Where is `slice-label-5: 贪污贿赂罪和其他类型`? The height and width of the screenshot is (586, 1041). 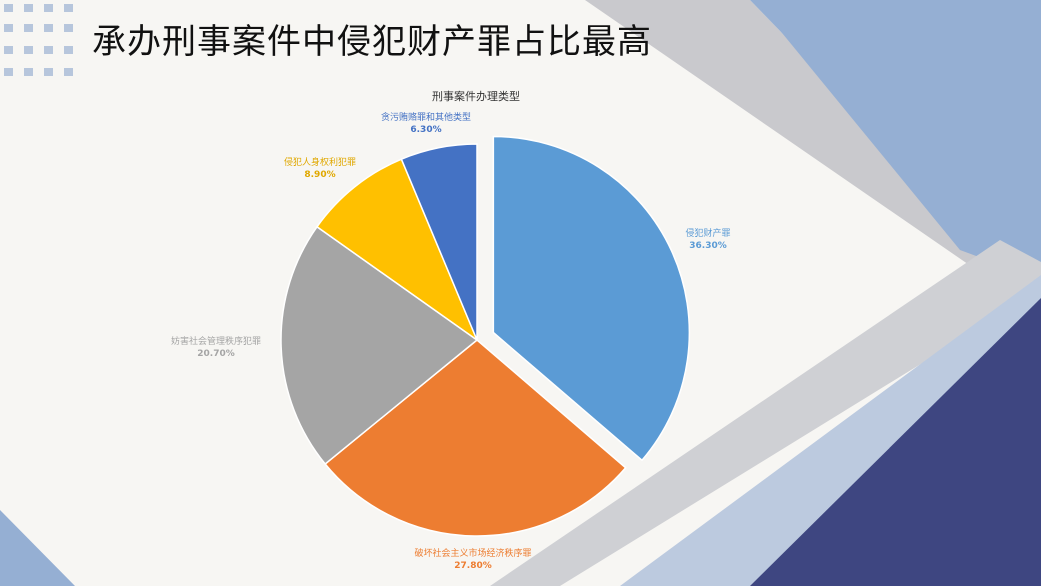
slice-label-5: 贪污贿赂罪和其他类型 is located at coordinates (426, 117).